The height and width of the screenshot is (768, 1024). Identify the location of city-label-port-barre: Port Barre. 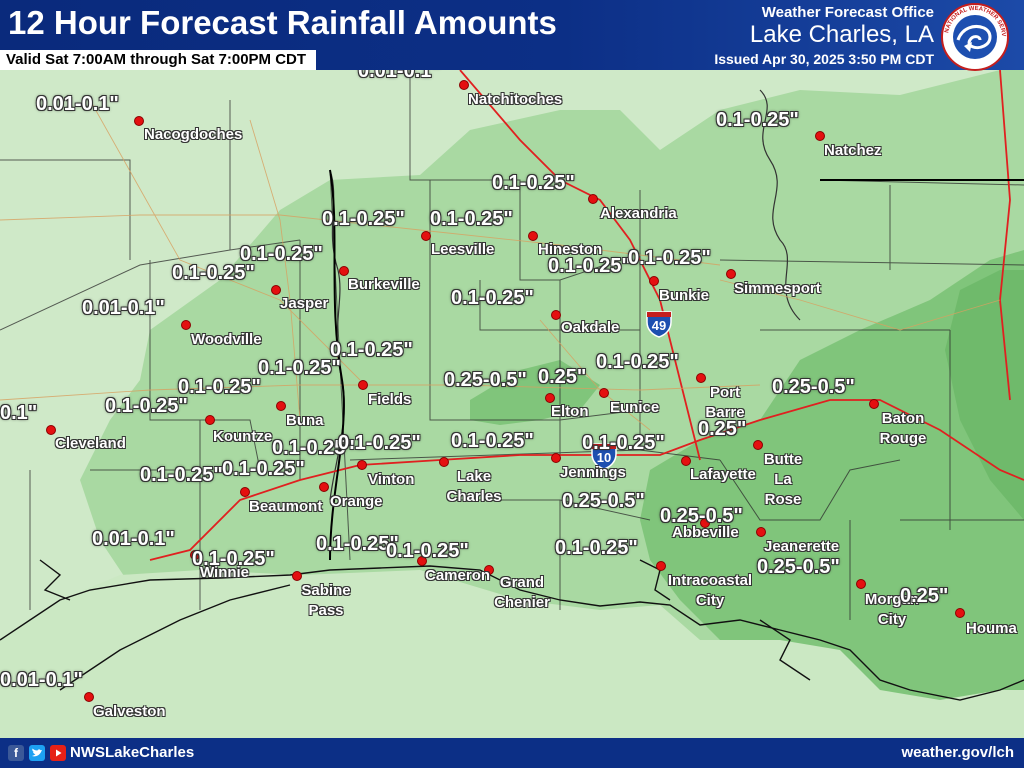
(725, 402).